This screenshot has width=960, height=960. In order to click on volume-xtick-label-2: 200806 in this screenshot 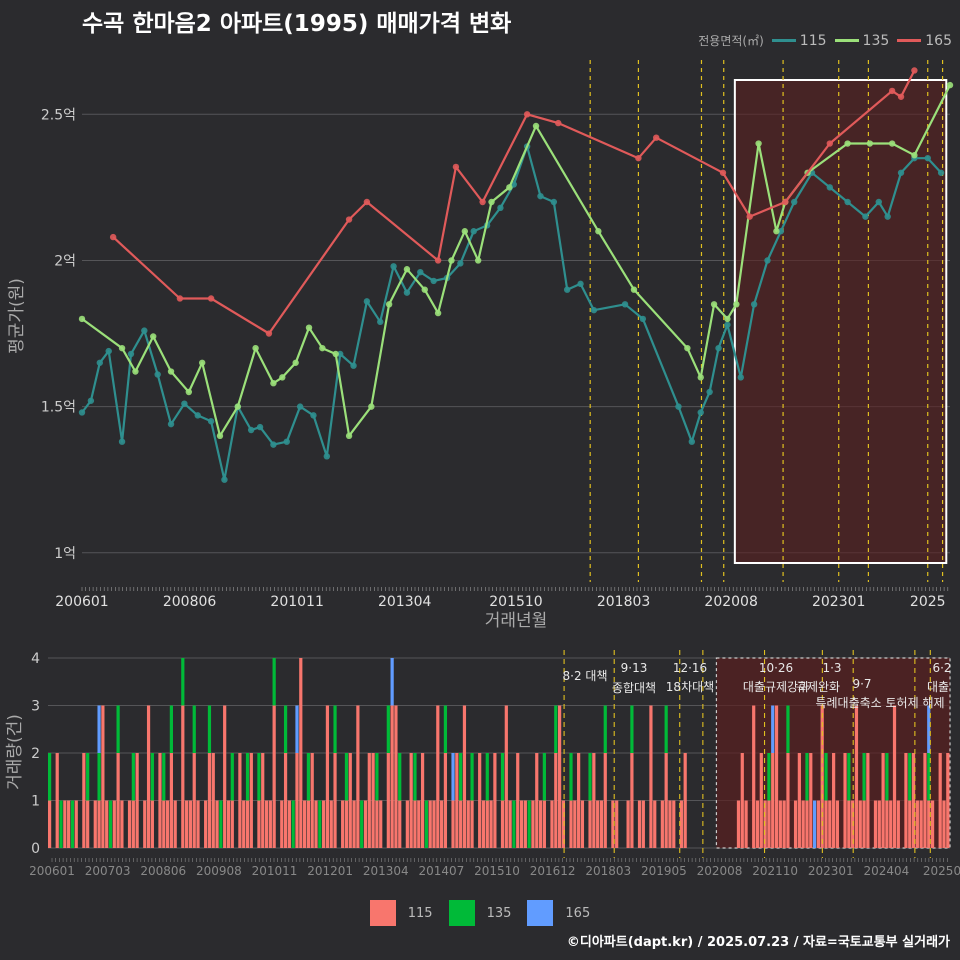, I will do `click(163, 871)`.